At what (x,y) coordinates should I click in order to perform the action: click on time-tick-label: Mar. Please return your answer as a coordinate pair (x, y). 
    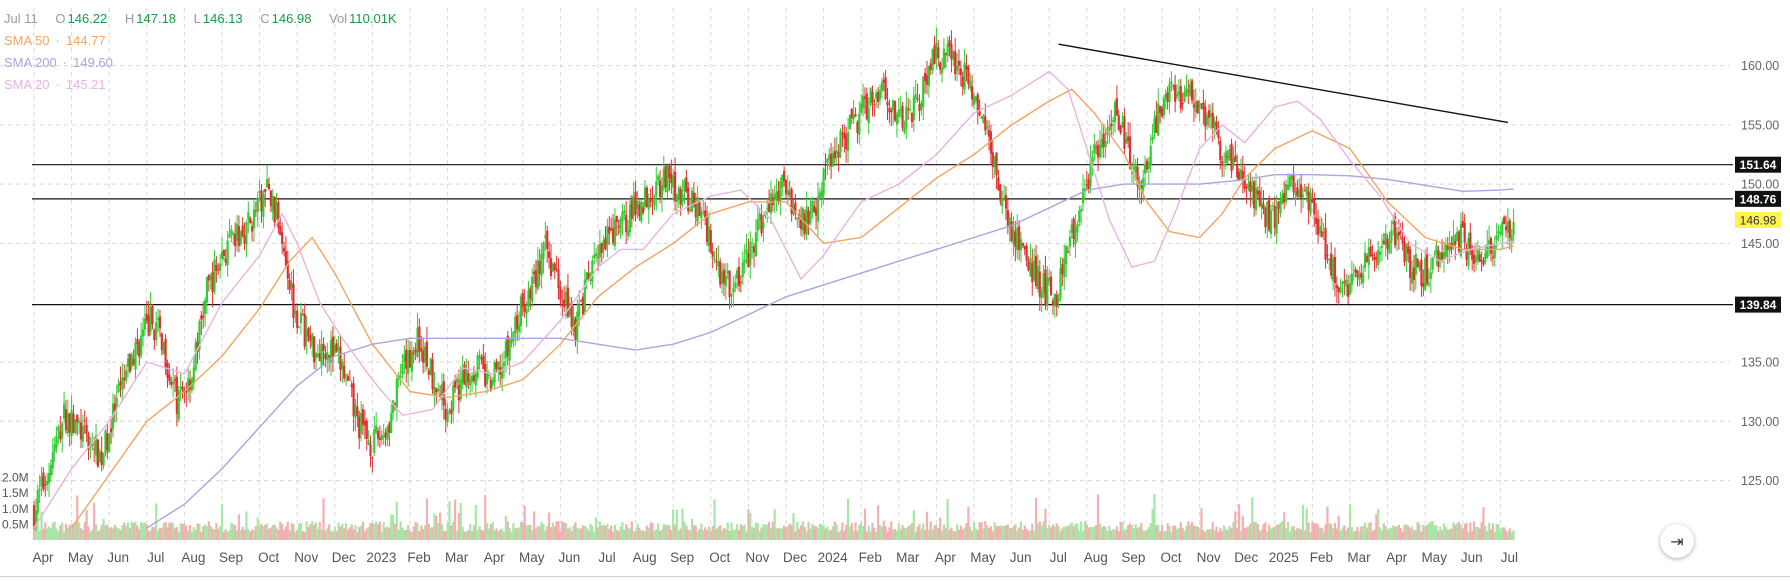
    Looking at the image, I should click on (457, 557).